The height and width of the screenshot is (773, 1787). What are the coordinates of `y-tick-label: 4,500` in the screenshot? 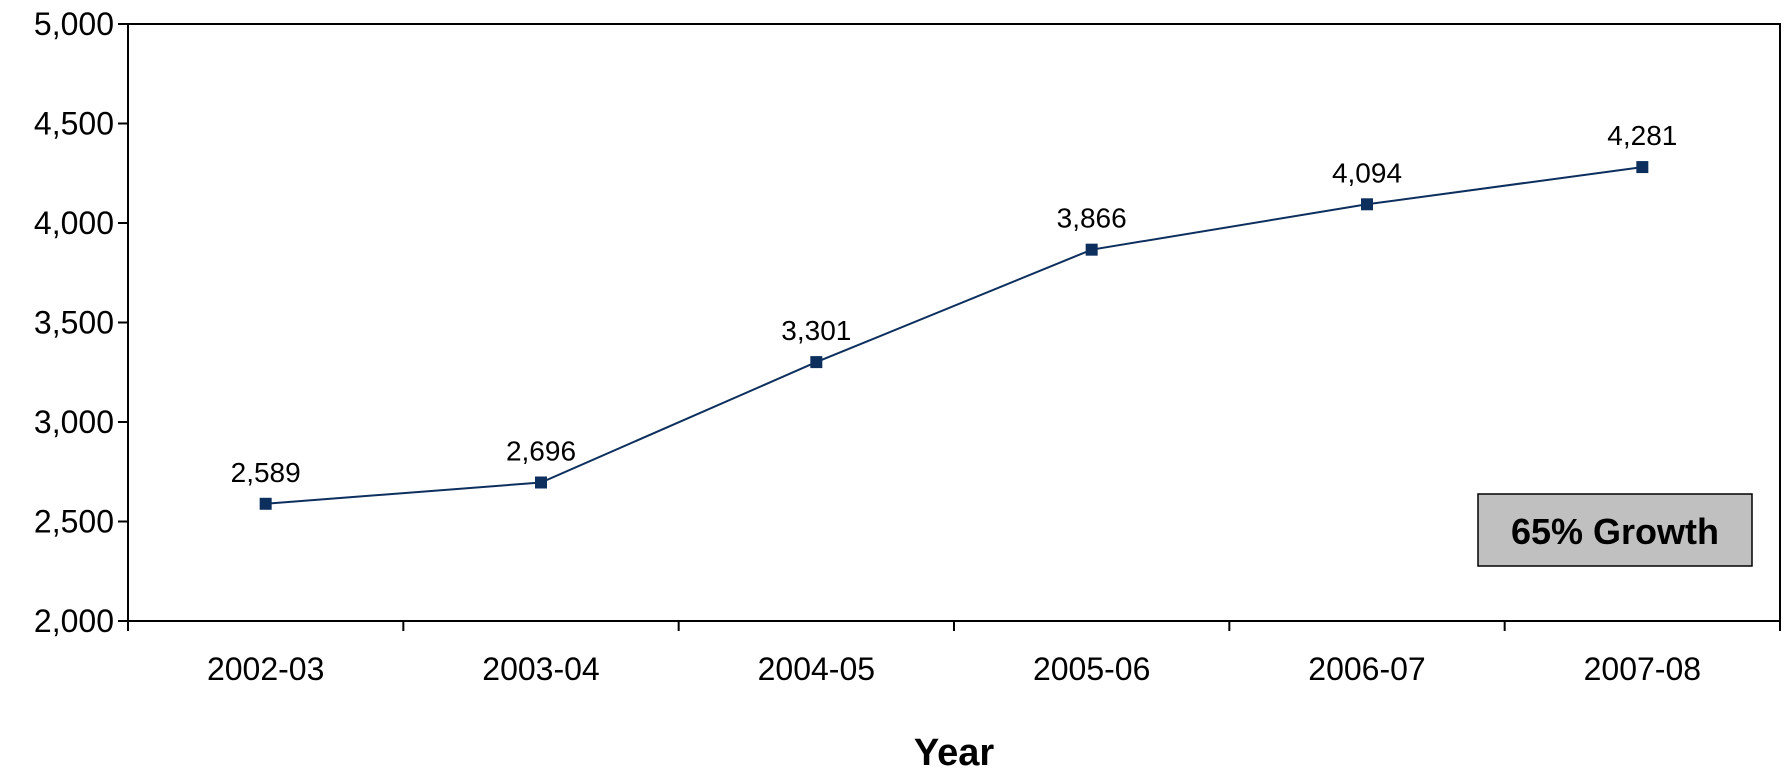 It's located at (74, 124).